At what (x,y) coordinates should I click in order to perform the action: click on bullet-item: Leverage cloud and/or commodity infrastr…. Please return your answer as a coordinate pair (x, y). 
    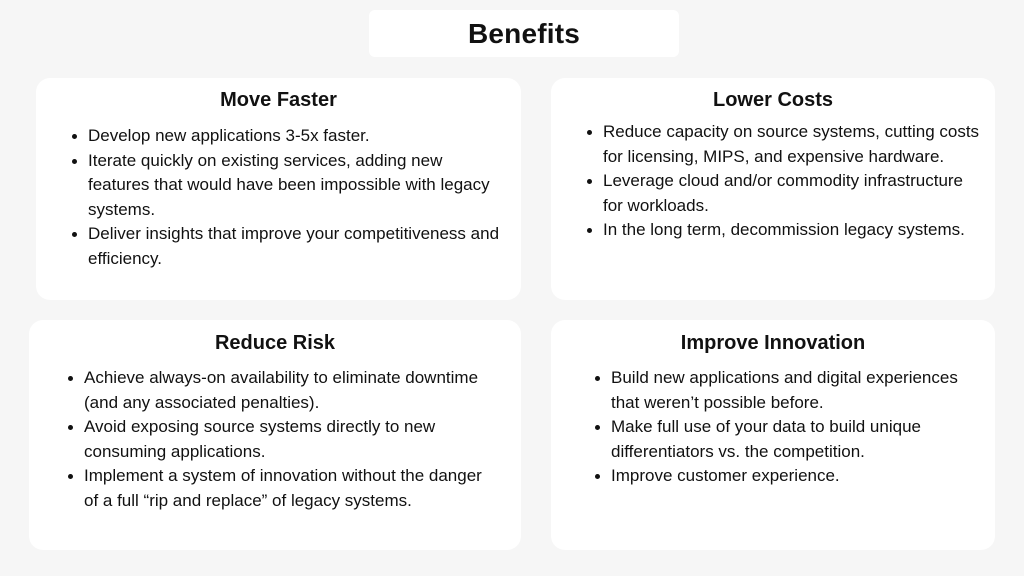
    Looking at the image, I should click on (784, 193).